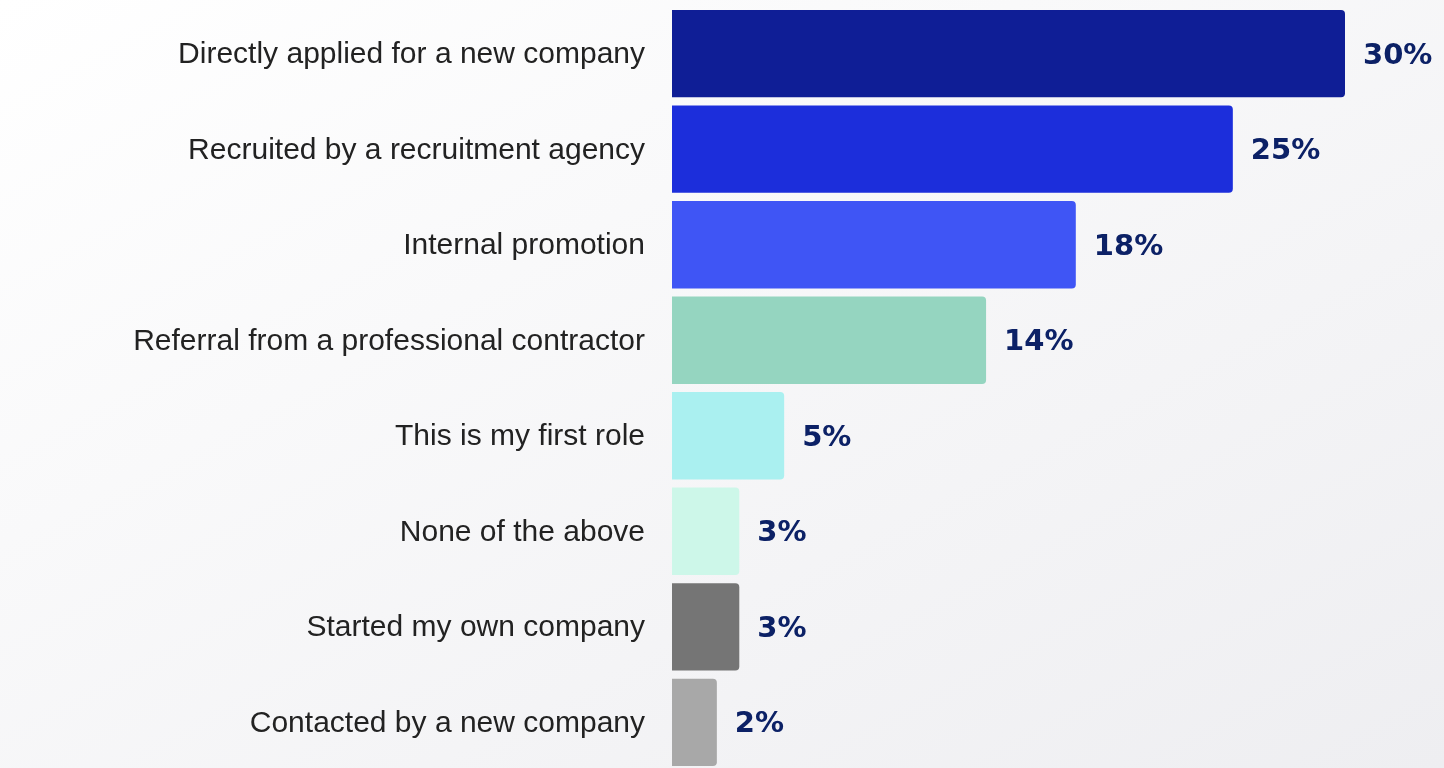 This screenshot has height=768, width=1444. Describe the element at coordinates (524, 244) in the screenshot. I see `y-tick-label: Internal promotion` at that location.